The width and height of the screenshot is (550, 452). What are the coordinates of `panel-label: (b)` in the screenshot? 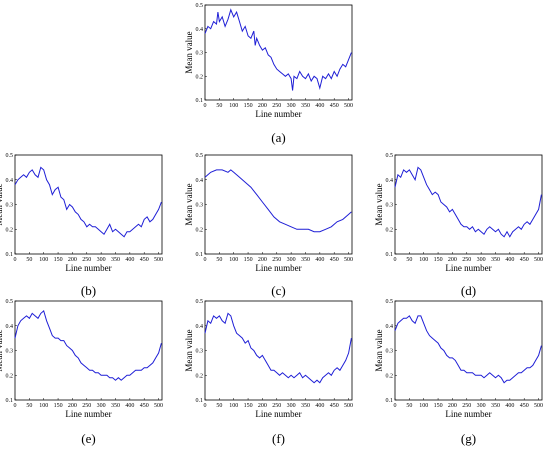 It's located at (88, 290).